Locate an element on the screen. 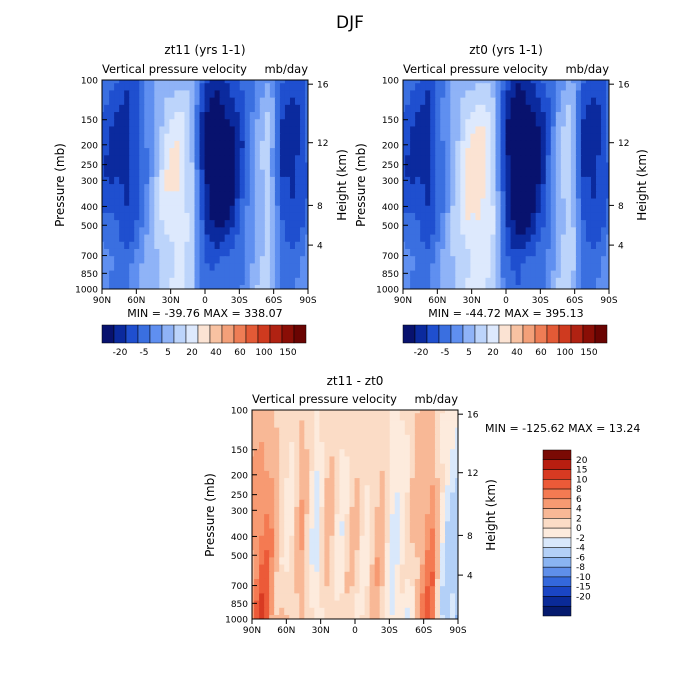 The width and height of the screenshot is (700, 700). colorbar-label: 20 is located at coordinates (493, 353).